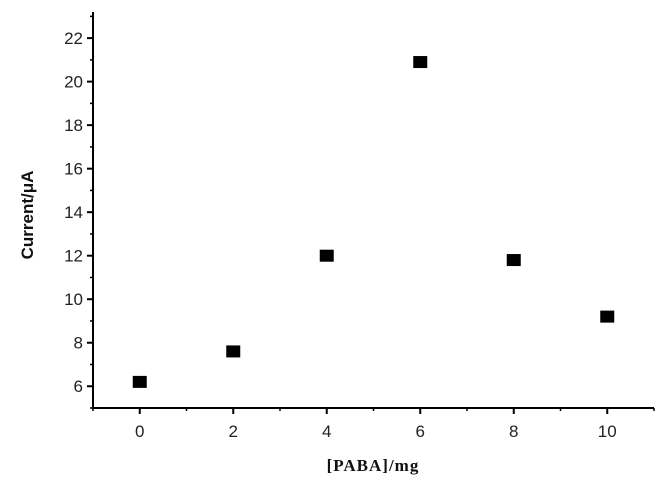  Describe the element at coordinates (420, 431) in the screenshot. I see `x-tick-label: 6` at that location.